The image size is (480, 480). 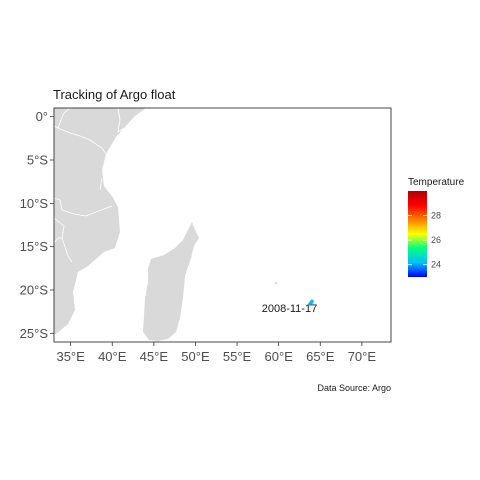 I want to click on x-tick-label: 40°E, so click(x=112, y=356).